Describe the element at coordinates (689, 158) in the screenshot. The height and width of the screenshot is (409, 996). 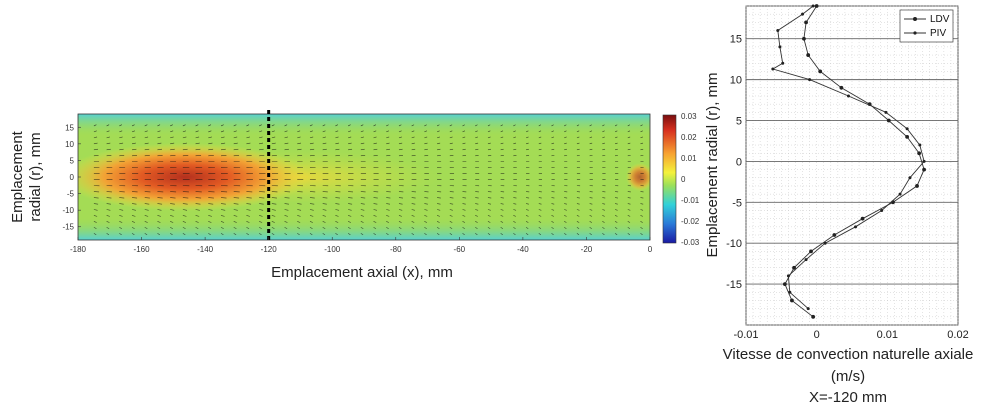
I see `colorbar-tick-label: 0.01` at that location.